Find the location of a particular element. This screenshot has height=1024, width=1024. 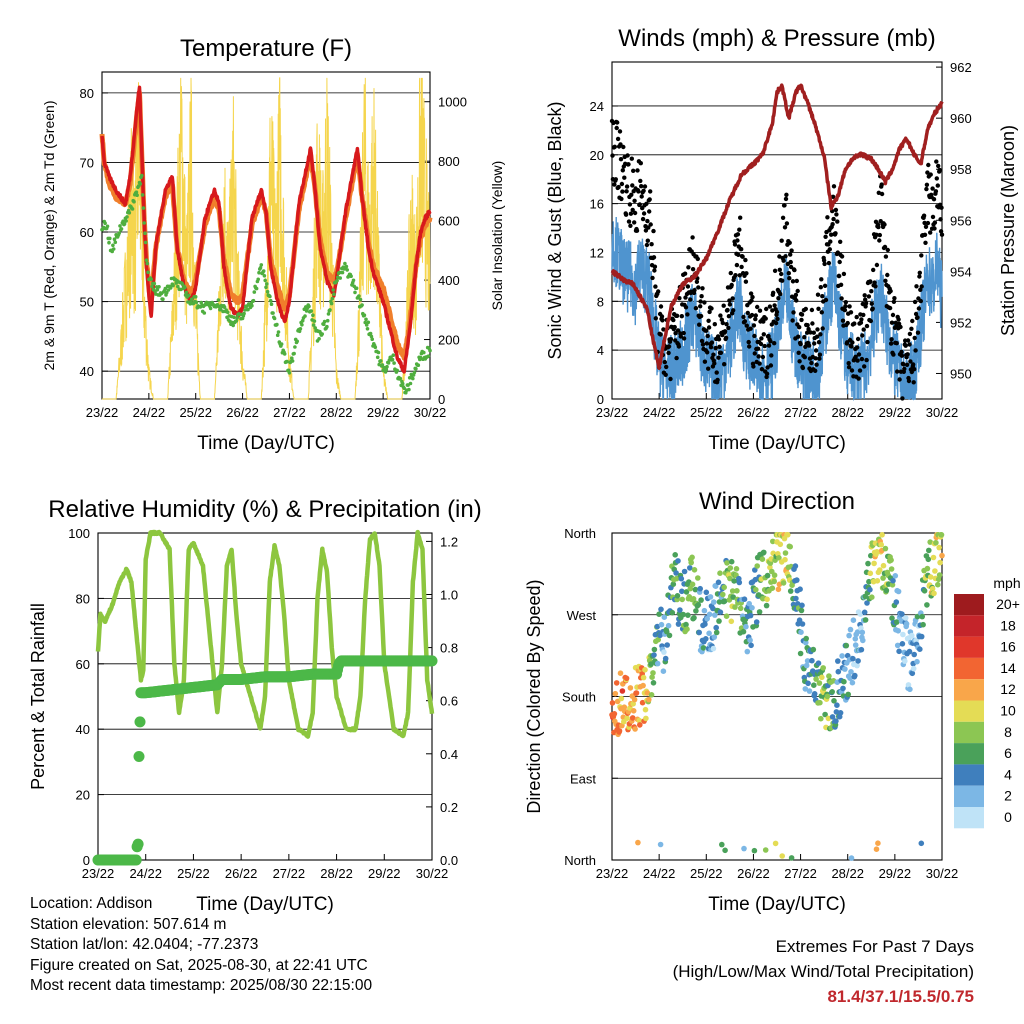

x-tick-label: 26/22 is located at coordinates (753, 873).